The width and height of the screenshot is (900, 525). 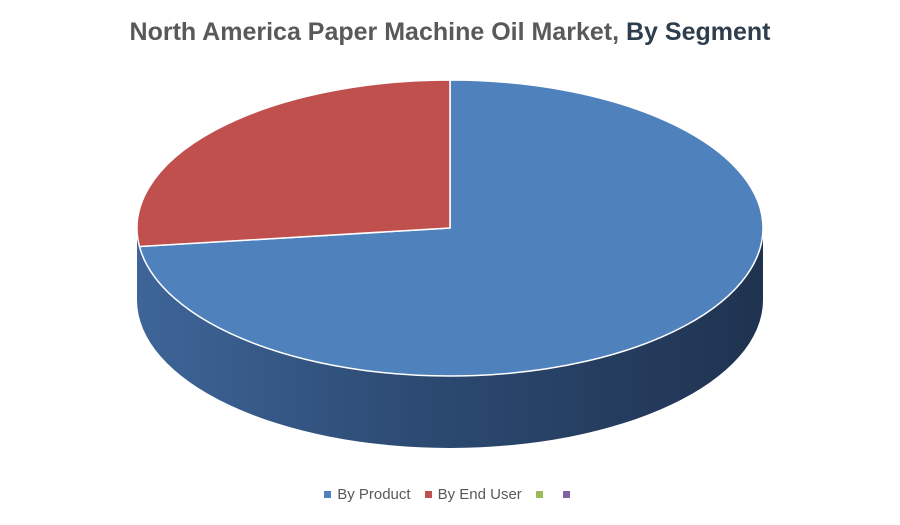 What do you see at coordinates (479, 494) in the screenshot?
I see `legend-label: By End User` at bounding box center [479, 494].